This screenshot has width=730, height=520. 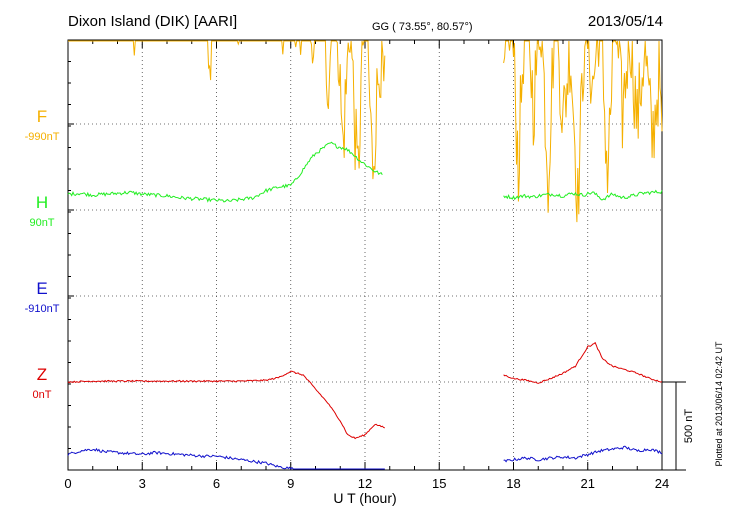 I want to click on series-name-z: Z, so click(x=42, y=374).